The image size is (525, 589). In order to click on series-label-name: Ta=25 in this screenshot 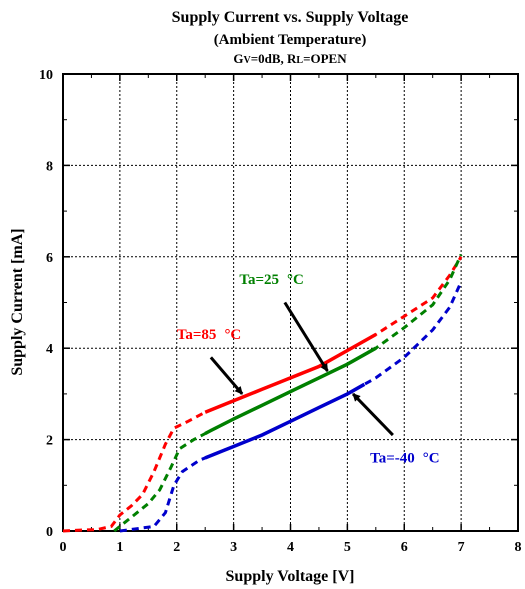, I will do `click(259, 280)`.